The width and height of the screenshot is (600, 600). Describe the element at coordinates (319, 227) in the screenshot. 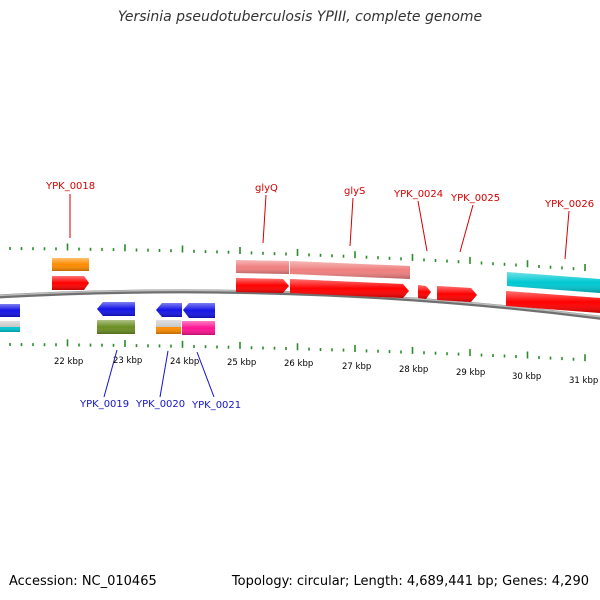

I see `upper-leaders` at that location.